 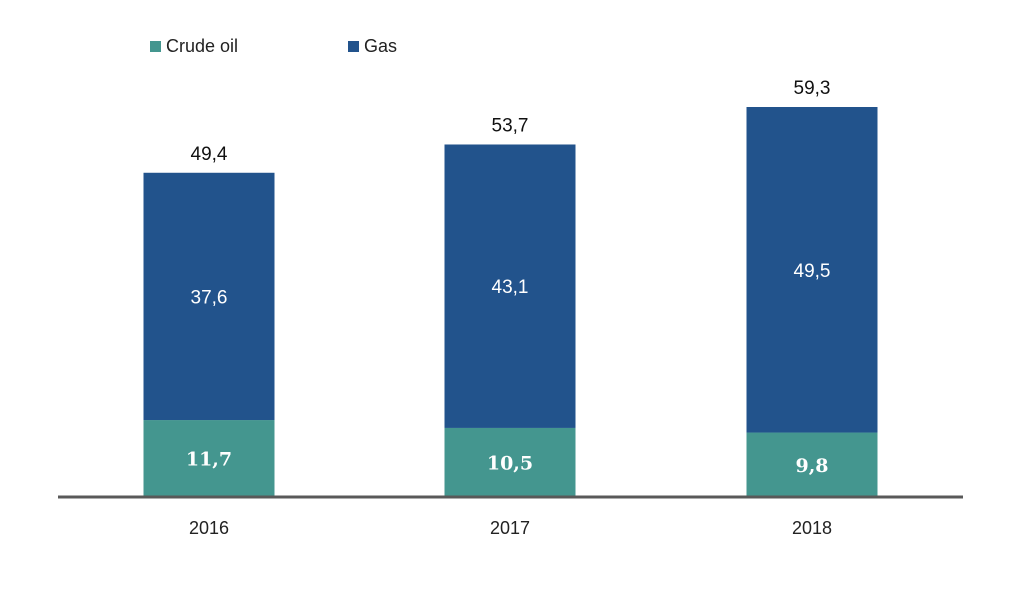 I want to click on legend-item-gas: Gas, so click(x=372, y=46).